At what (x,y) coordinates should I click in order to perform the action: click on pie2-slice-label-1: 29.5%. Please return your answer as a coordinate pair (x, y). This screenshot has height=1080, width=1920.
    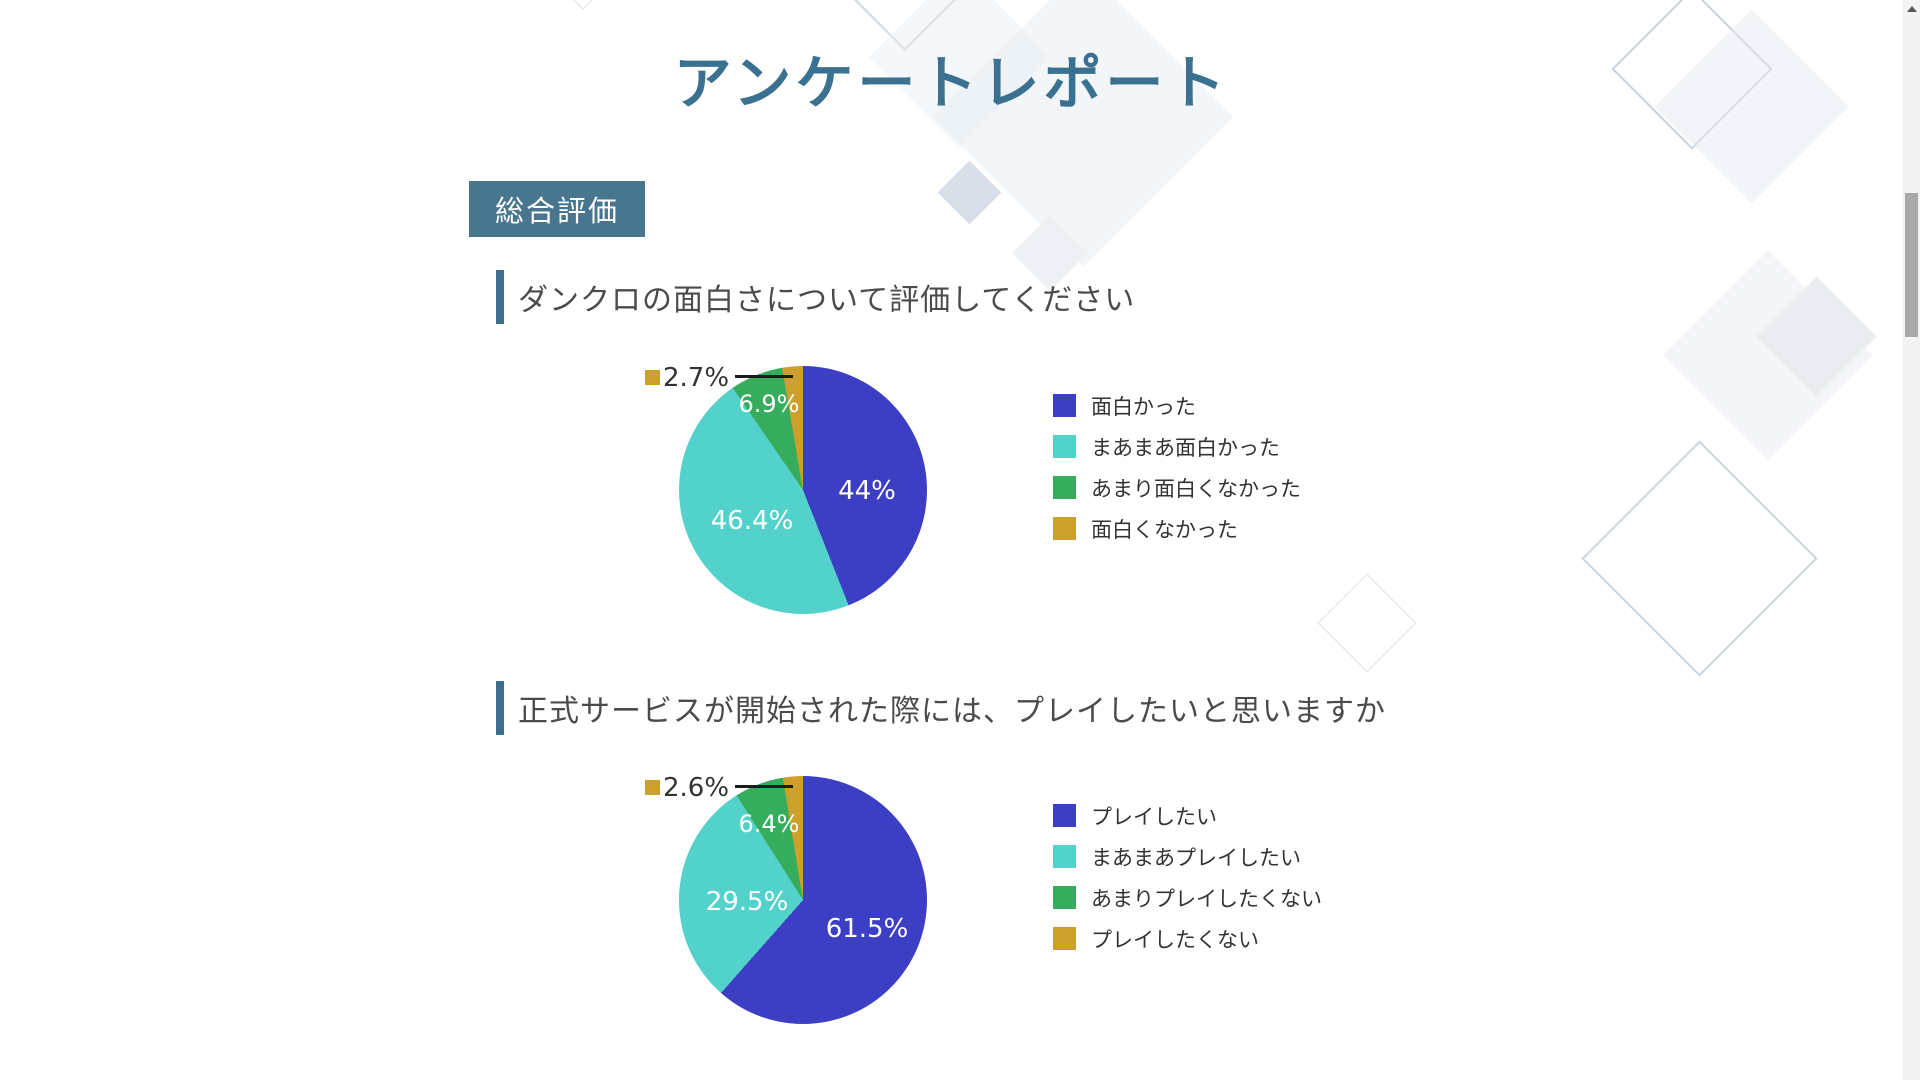
    Looking at the image, I should click on (747, 902).